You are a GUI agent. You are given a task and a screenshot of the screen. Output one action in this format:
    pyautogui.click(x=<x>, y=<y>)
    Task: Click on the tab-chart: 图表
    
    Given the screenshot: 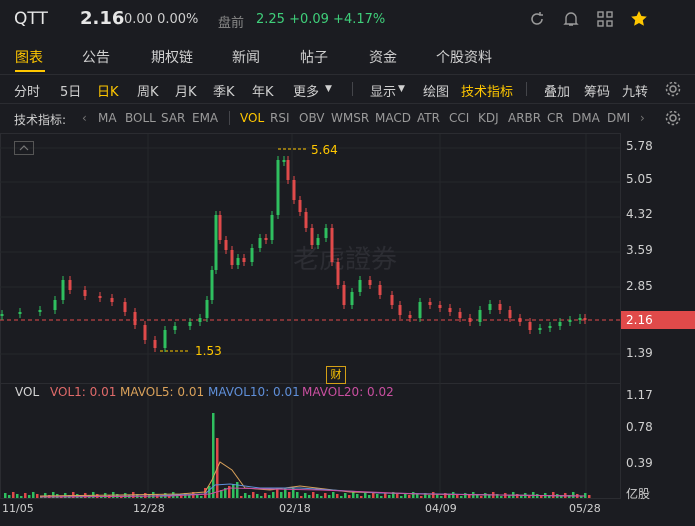 What is the action you would take?
    pyautogui.click(x=29, y=58)
    